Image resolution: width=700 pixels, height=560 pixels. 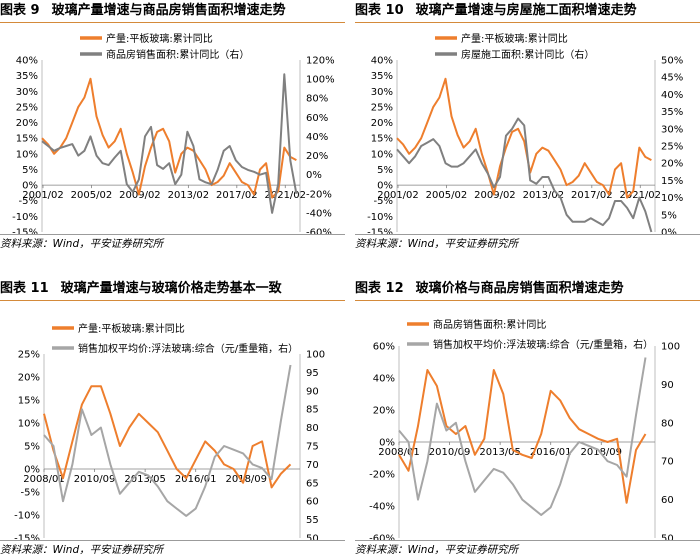 I want to click on panel-title: 图表 9 玻璃产量增速与商品房销售面积增速走势, so click(x=172, y=11).